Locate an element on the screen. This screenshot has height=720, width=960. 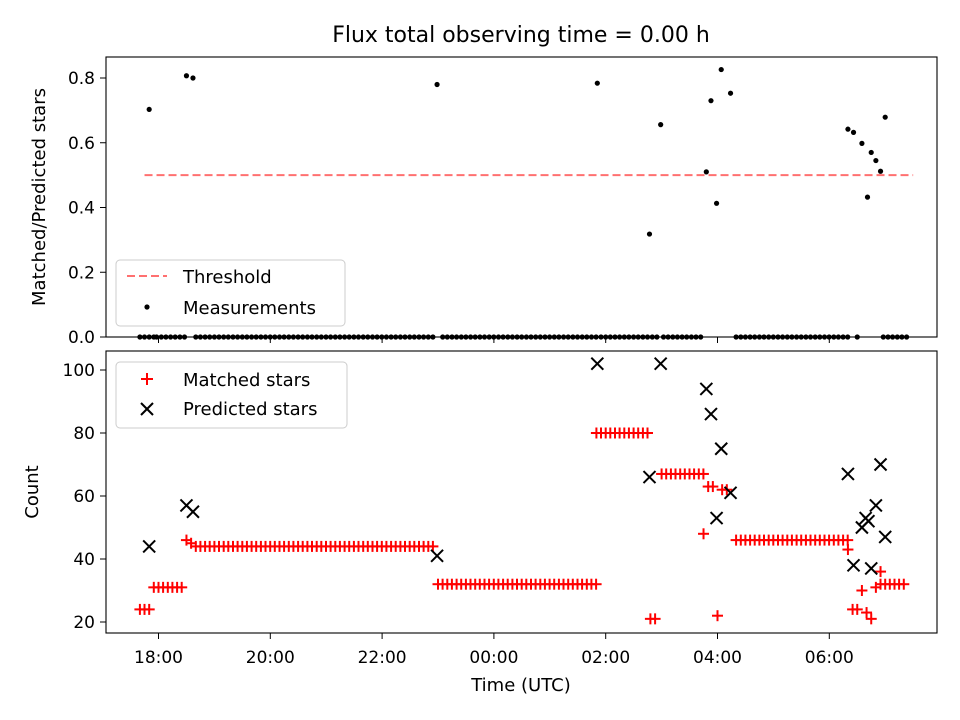
bottom-legend-box is located at coordinates (231, 395).